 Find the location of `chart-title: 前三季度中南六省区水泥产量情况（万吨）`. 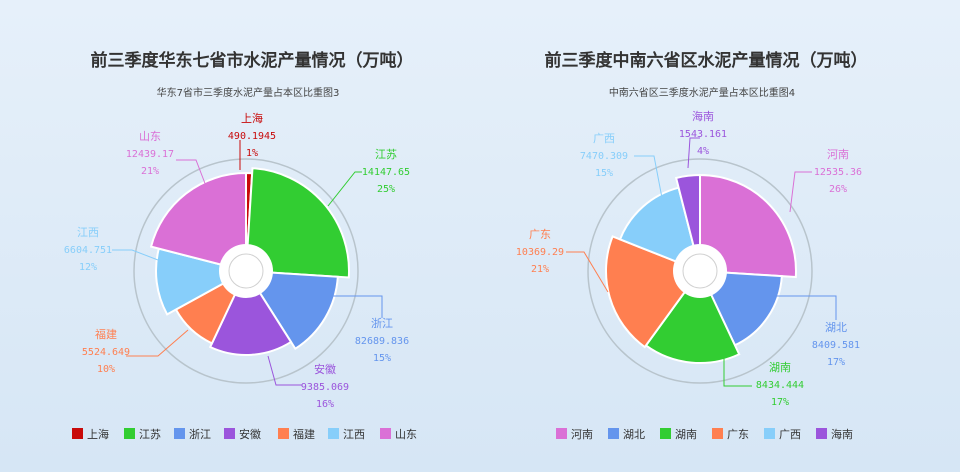

chart-title: 前三季度中南六省区水泥产量情况（万吨） is located at coordinates (706, 60).